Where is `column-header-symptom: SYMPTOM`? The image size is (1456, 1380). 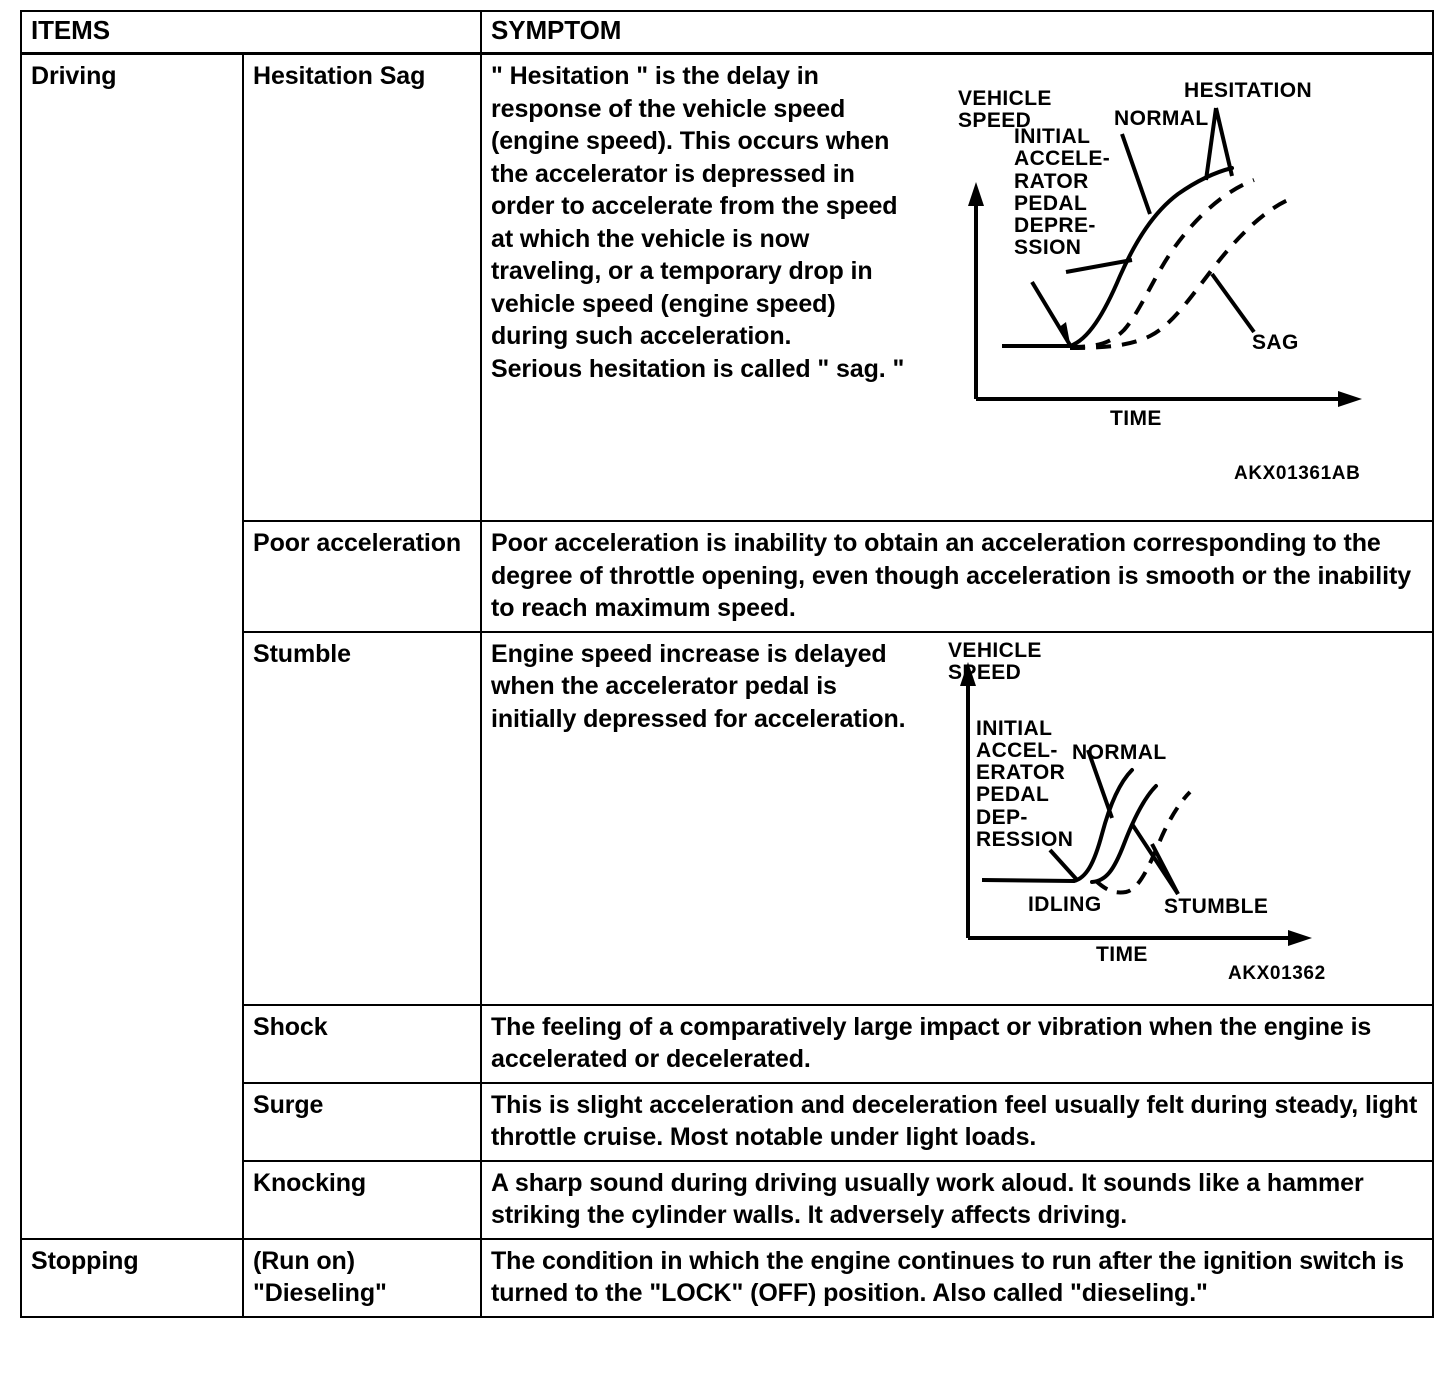
column-header-symptom: SYMPTOM is located at coordinates (957, 32).